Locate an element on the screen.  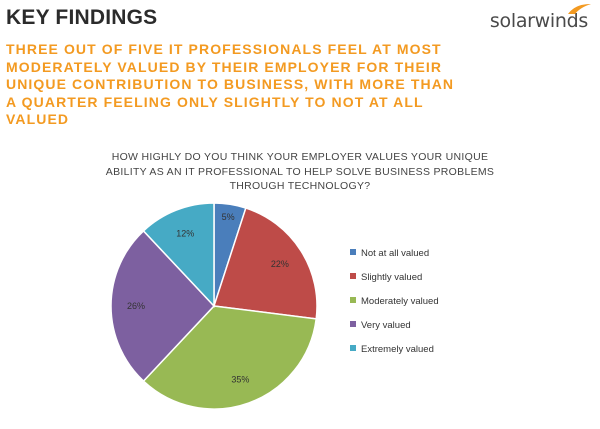
legend-label: Moderately valued is located at coordinates (400, 301).